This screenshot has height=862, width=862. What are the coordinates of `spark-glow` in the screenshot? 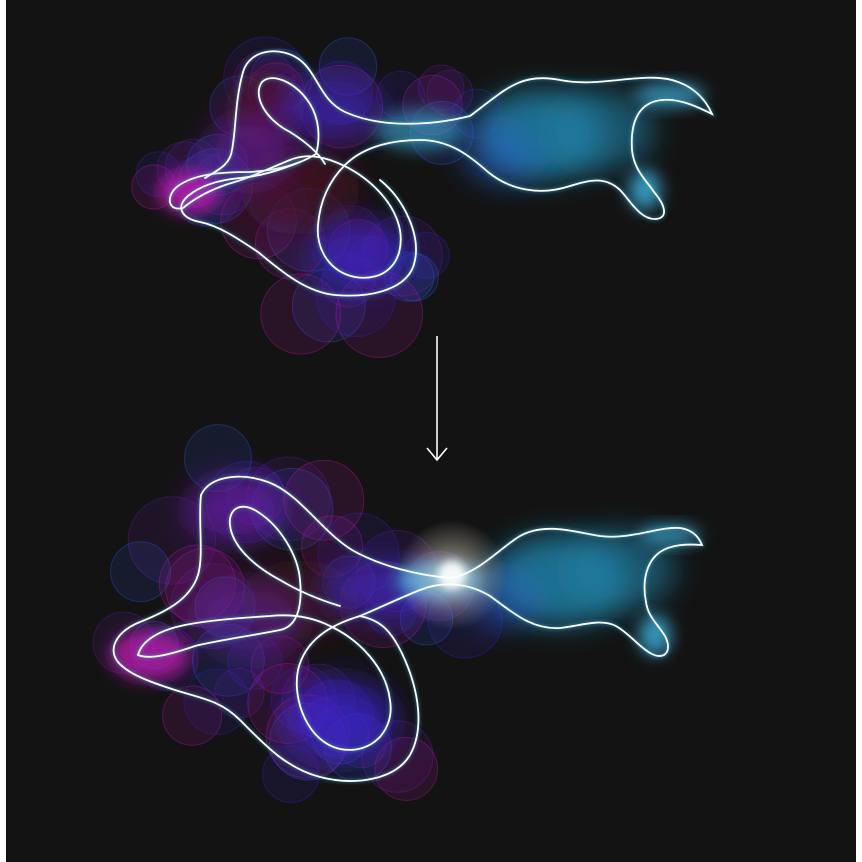 It's located at (452, 590).